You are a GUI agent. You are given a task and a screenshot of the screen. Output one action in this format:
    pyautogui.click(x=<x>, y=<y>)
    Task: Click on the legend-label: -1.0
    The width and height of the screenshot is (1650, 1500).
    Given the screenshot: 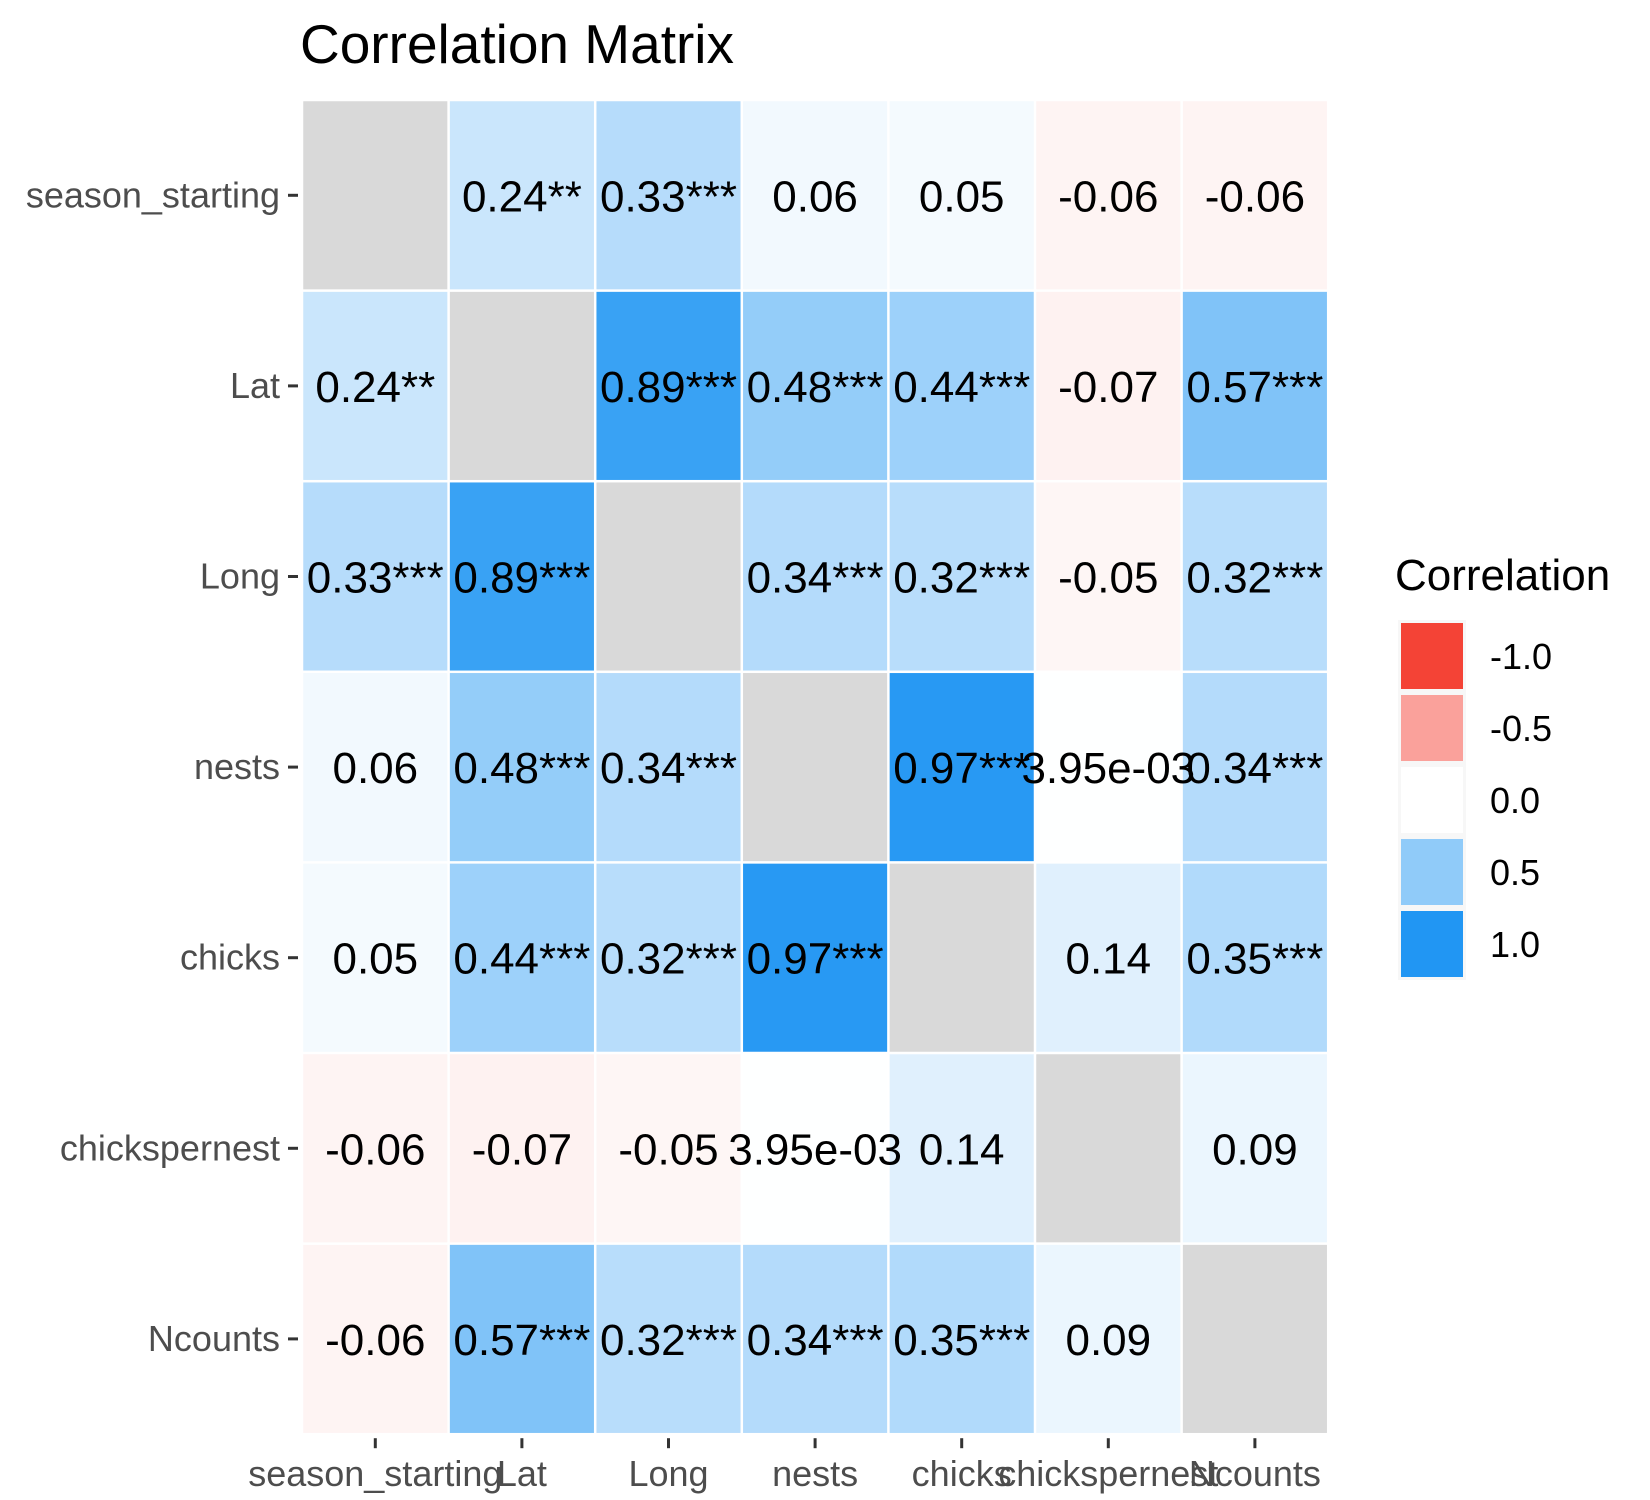 What is the action you would take?
    pyautogui.click(x=1521, y=656)
    